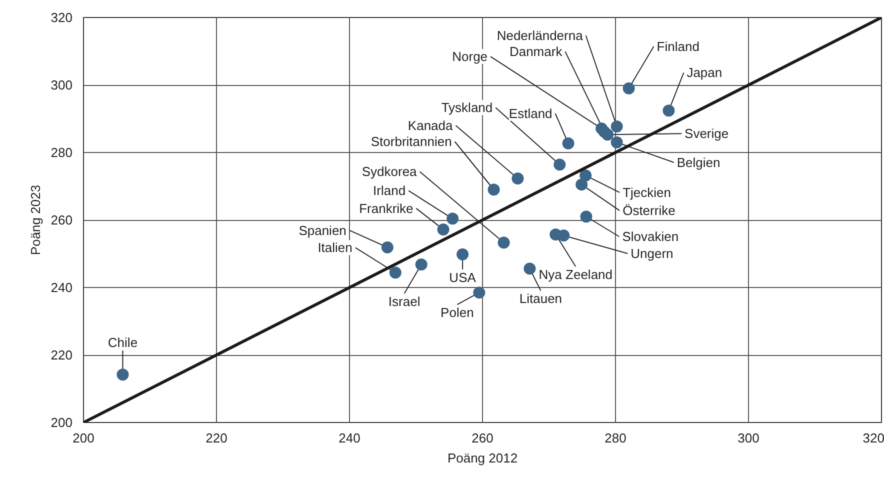 This screenshot has width=884, height=482. I want to click on data-label: USA, so click(462, 277).